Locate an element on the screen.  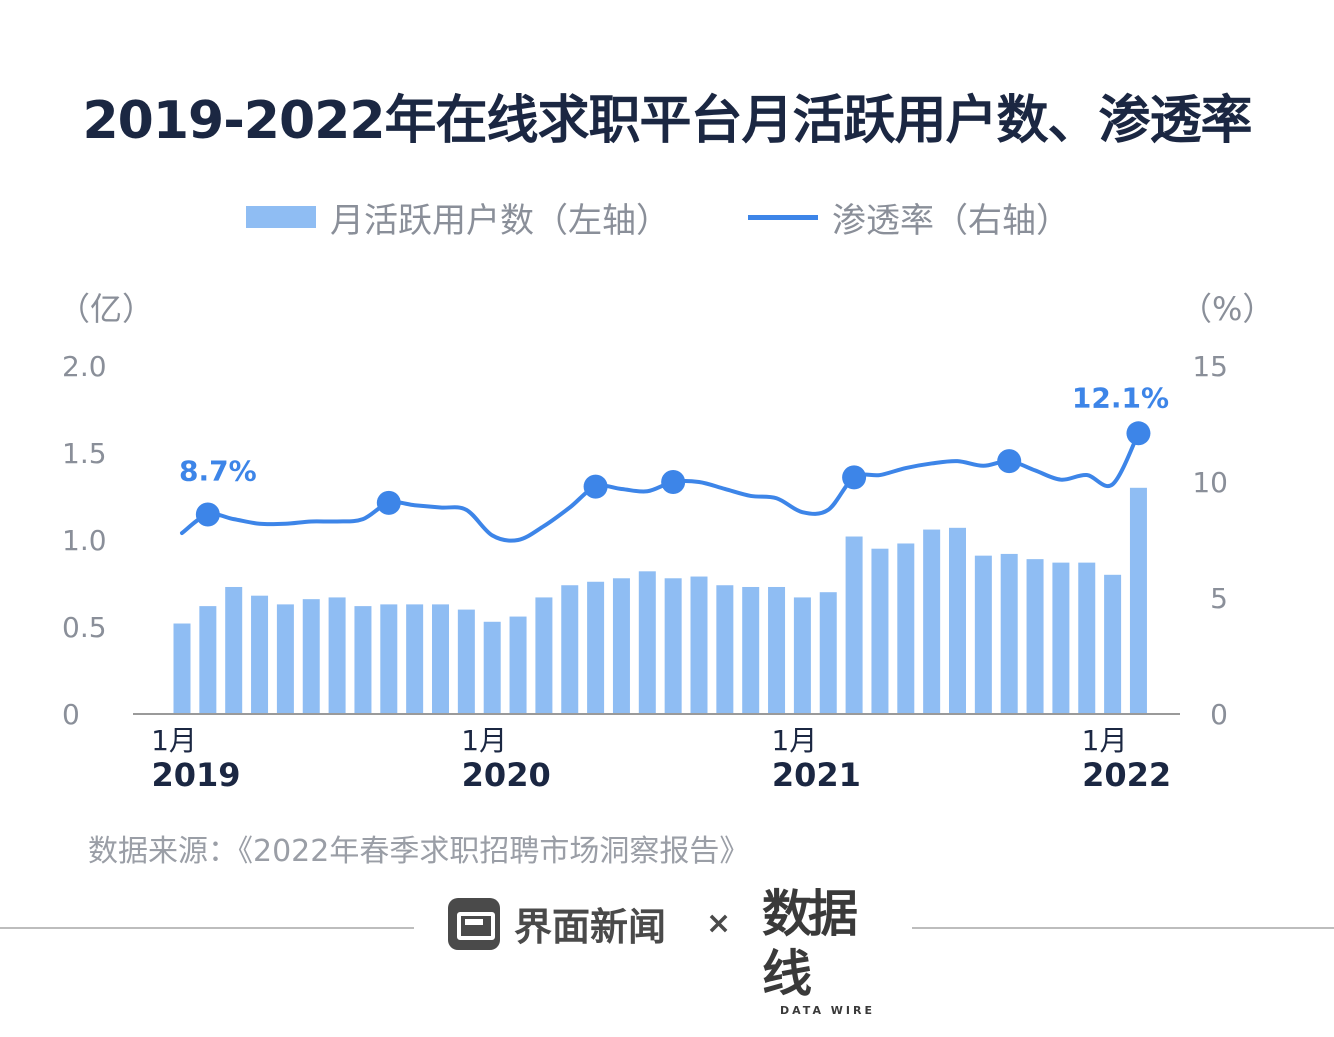
left-axis-tick-label: 1.0 is located at coordinates (84, 540).